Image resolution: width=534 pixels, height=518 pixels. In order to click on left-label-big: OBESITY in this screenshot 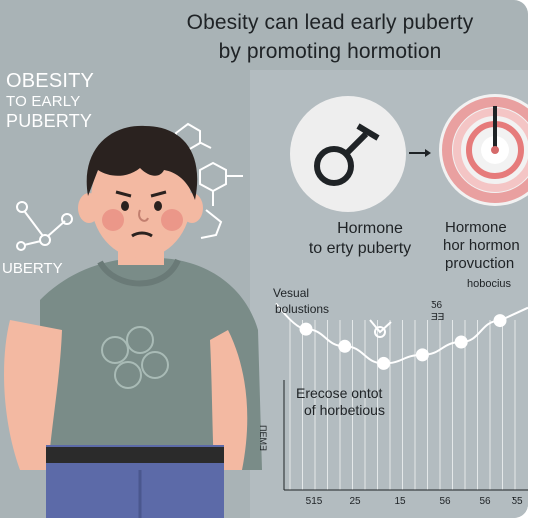, I will do `click(50, 81)`.